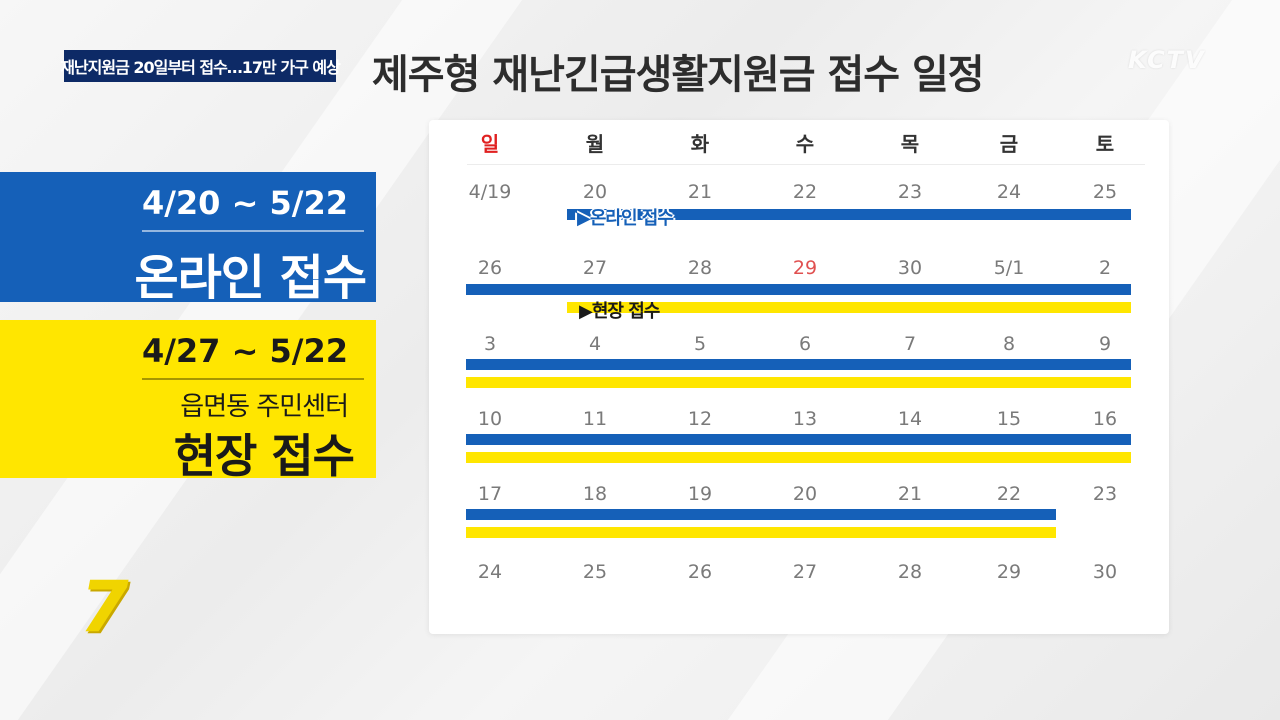  What do you see at coordinates (700, 494) in the screenshot?
I see `calendar-day: 19` at bounding box center [700, 494].